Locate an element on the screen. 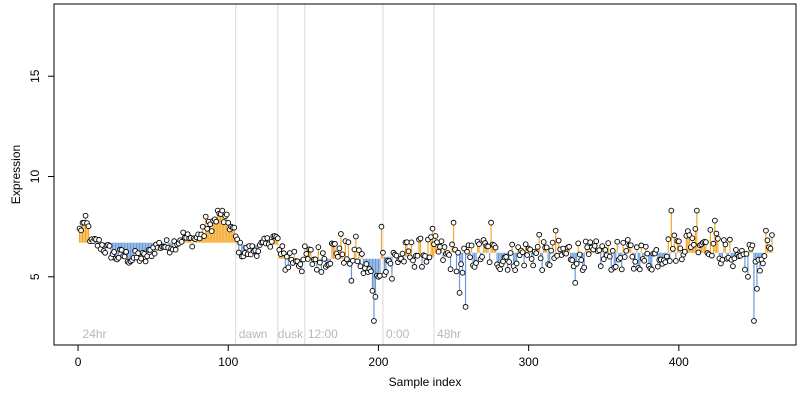  y-tick-label: 15 is located at coordinates (35, 76).